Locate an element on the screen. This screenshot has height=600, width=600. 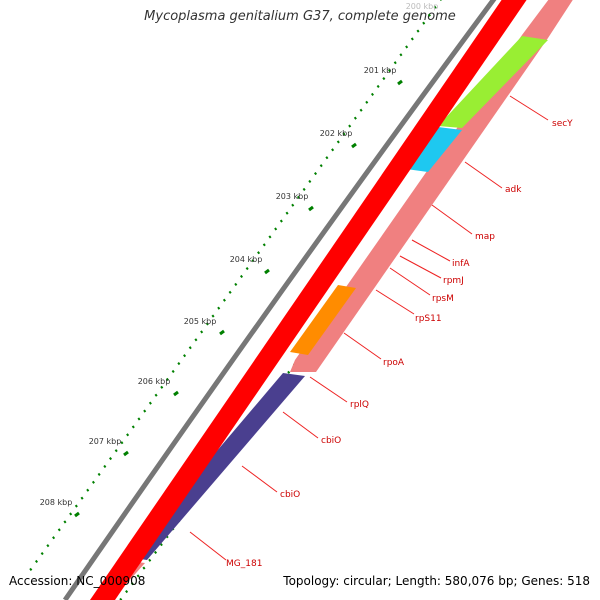
gene-label-rpsm: rpsM is located at coordinates (443, 299).